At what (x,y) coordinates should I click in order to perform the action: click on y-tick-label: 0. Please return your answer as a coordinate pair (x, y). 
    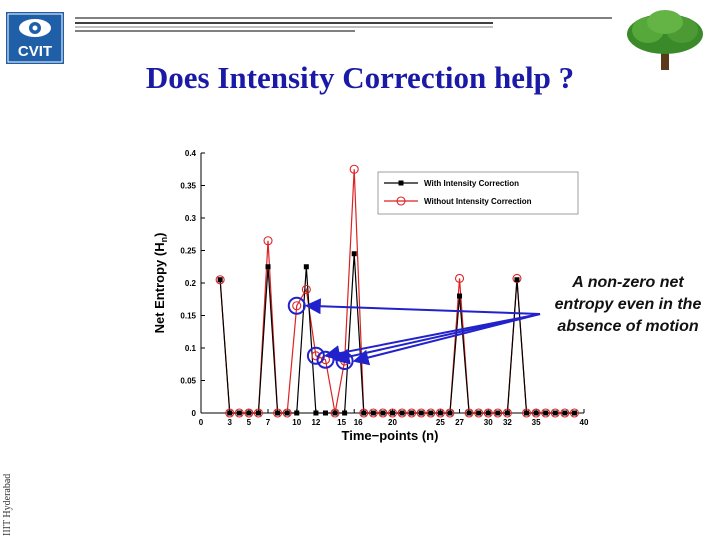
    Looking at the image, I should click on (194, 413).